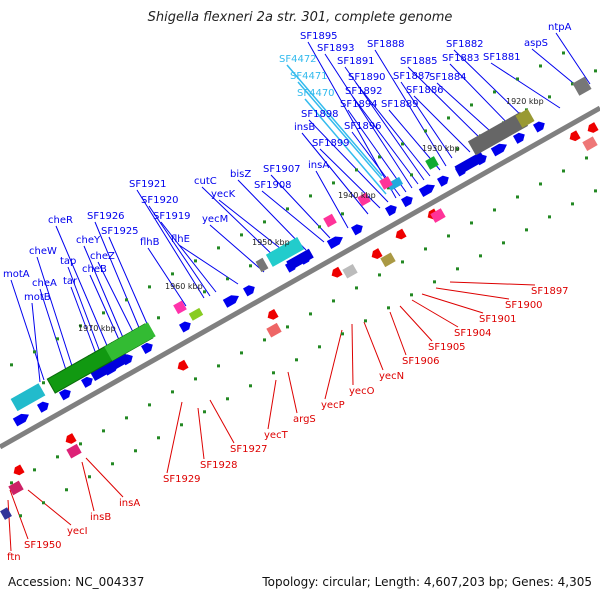 This screenshot has height=600, width=600. What do you see at coordinates (356, 61) in the screenshot?
I see `gene-label-SF1891: SF1891` at bounding box center [356, 61].